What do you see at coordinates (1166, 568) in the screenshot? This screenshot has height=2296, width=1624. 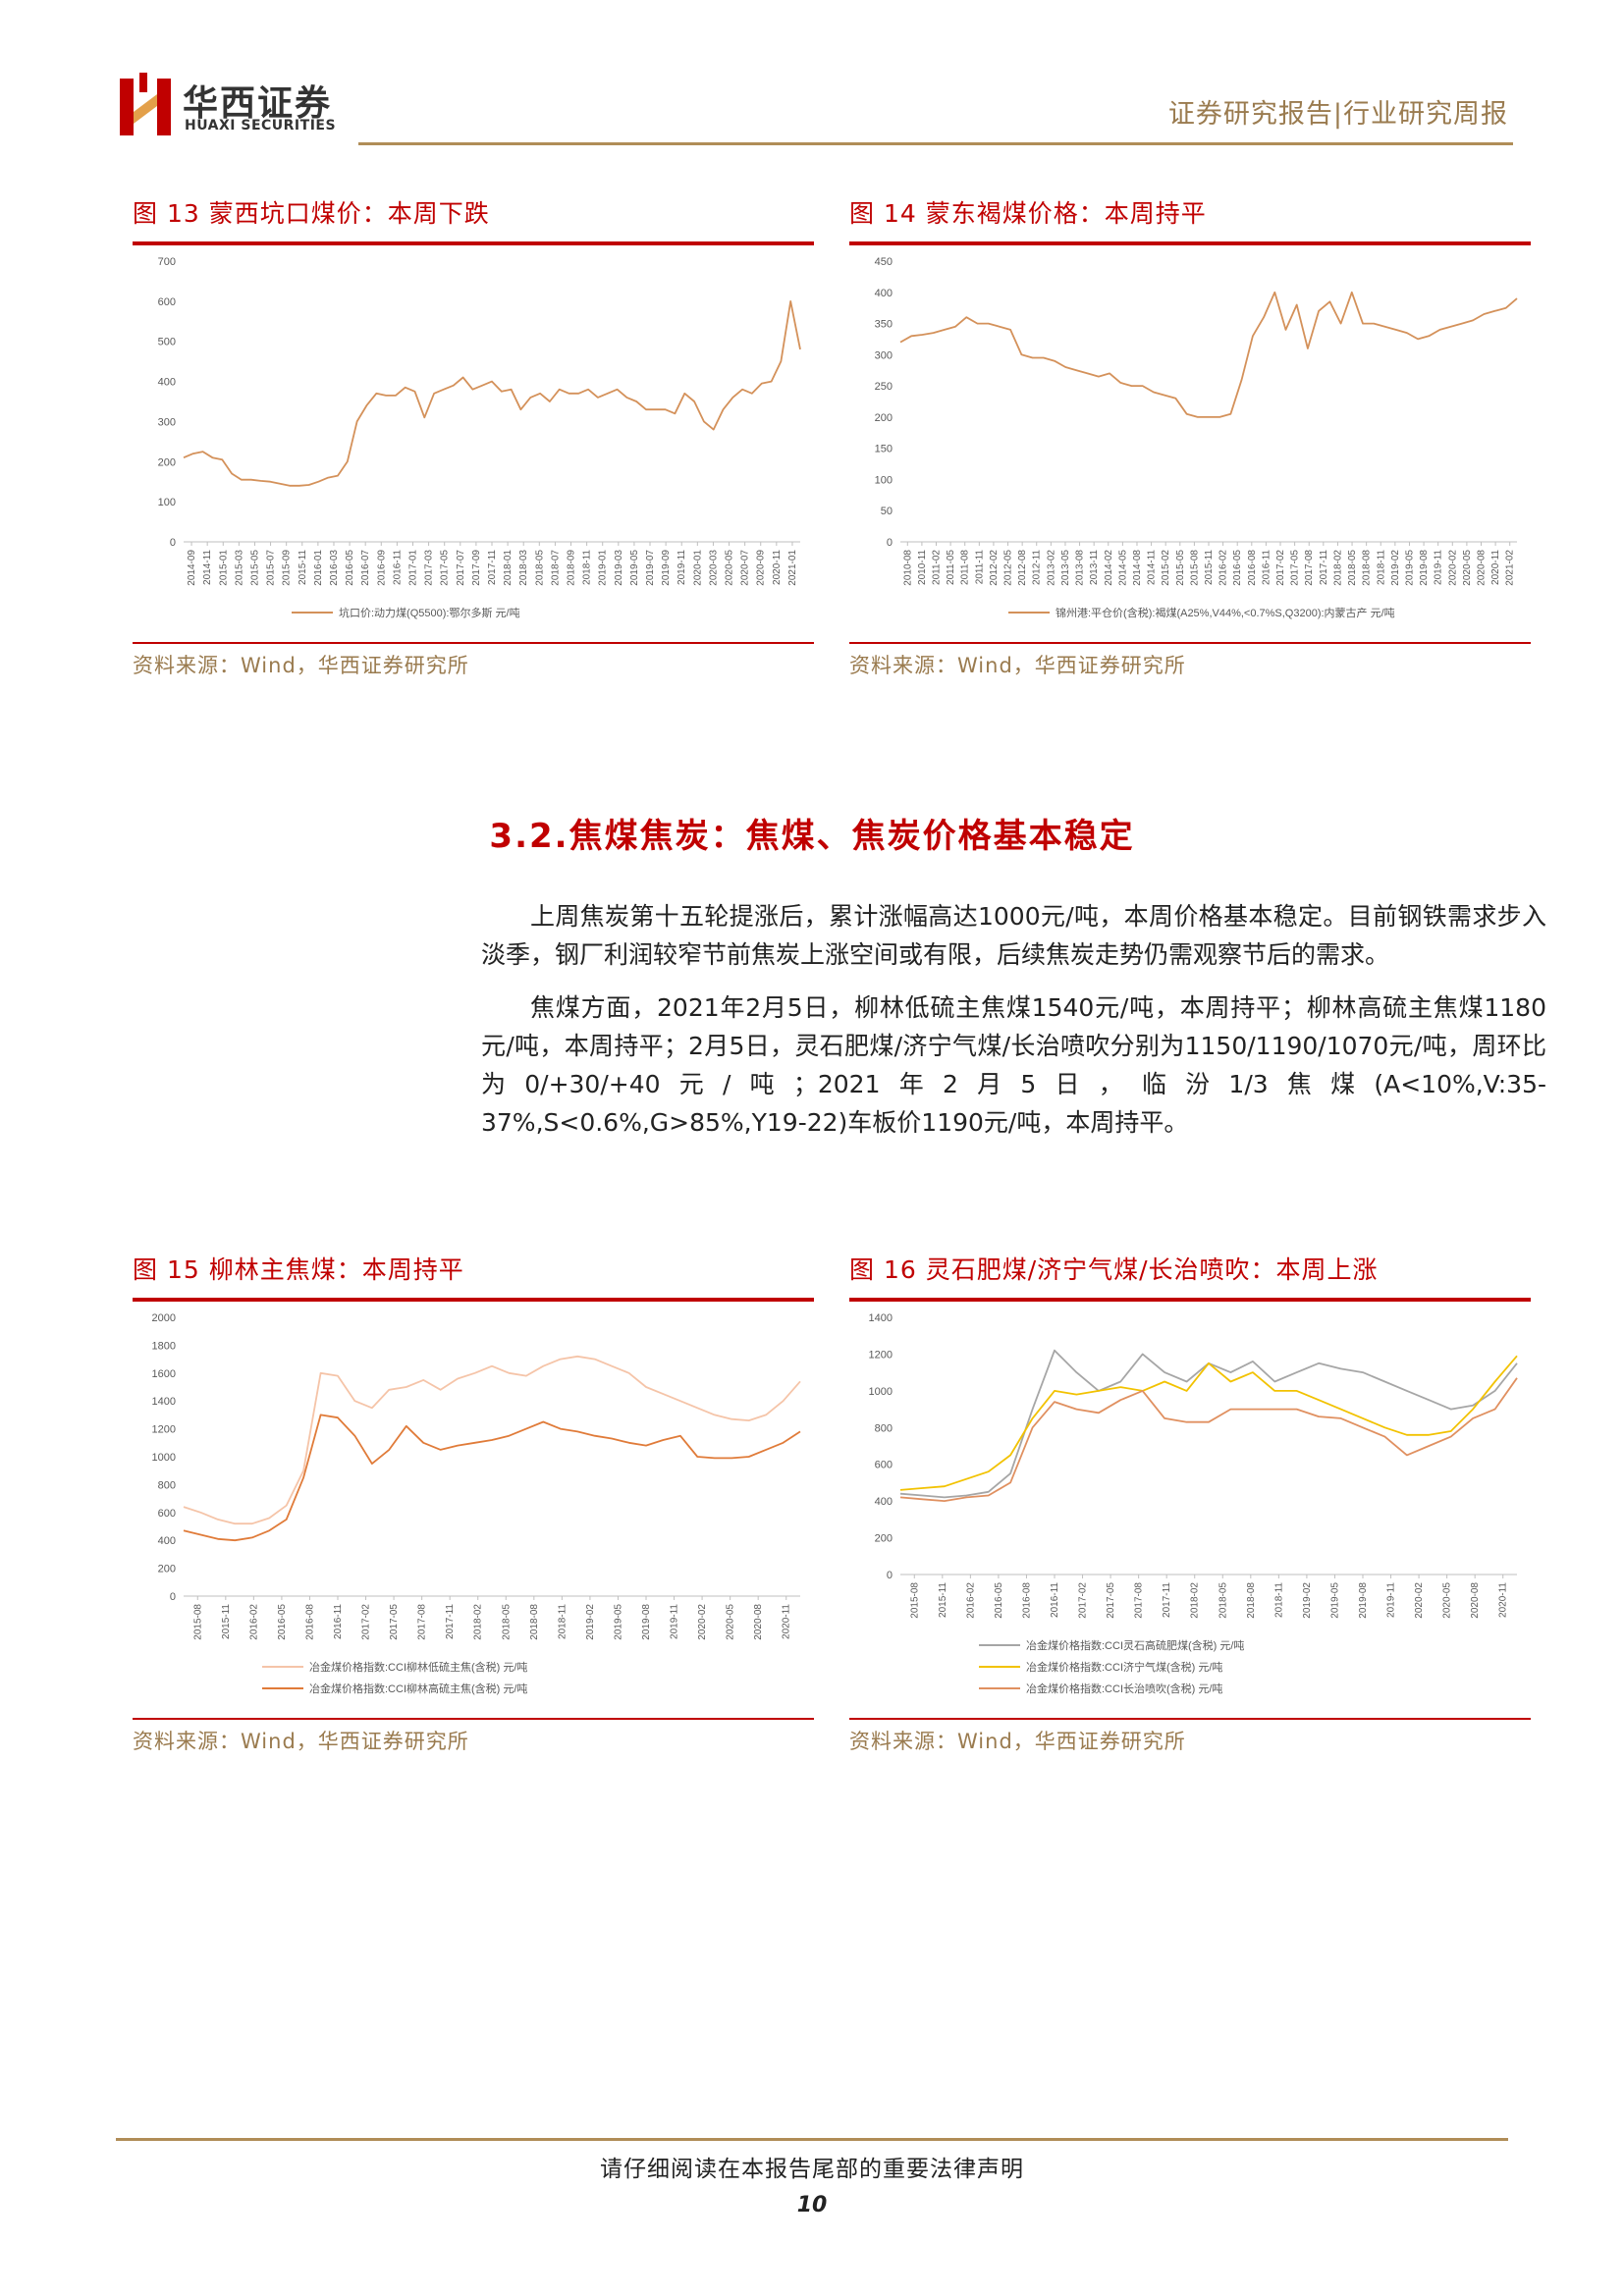 I see `x-tick-label: 2015-02` at bounding box center [1166, 568].